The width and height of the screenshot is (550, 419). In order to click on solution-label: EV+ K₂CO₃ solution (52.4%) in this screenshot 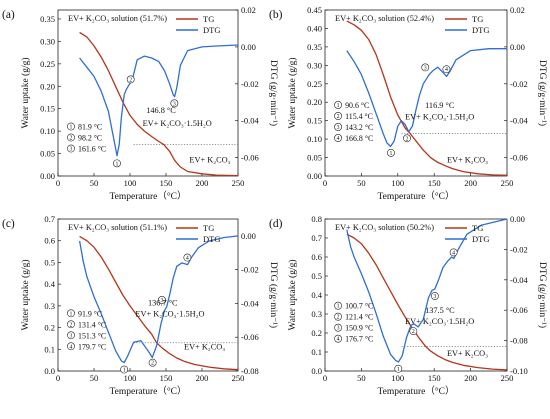, I will do `click(384, 18)`.